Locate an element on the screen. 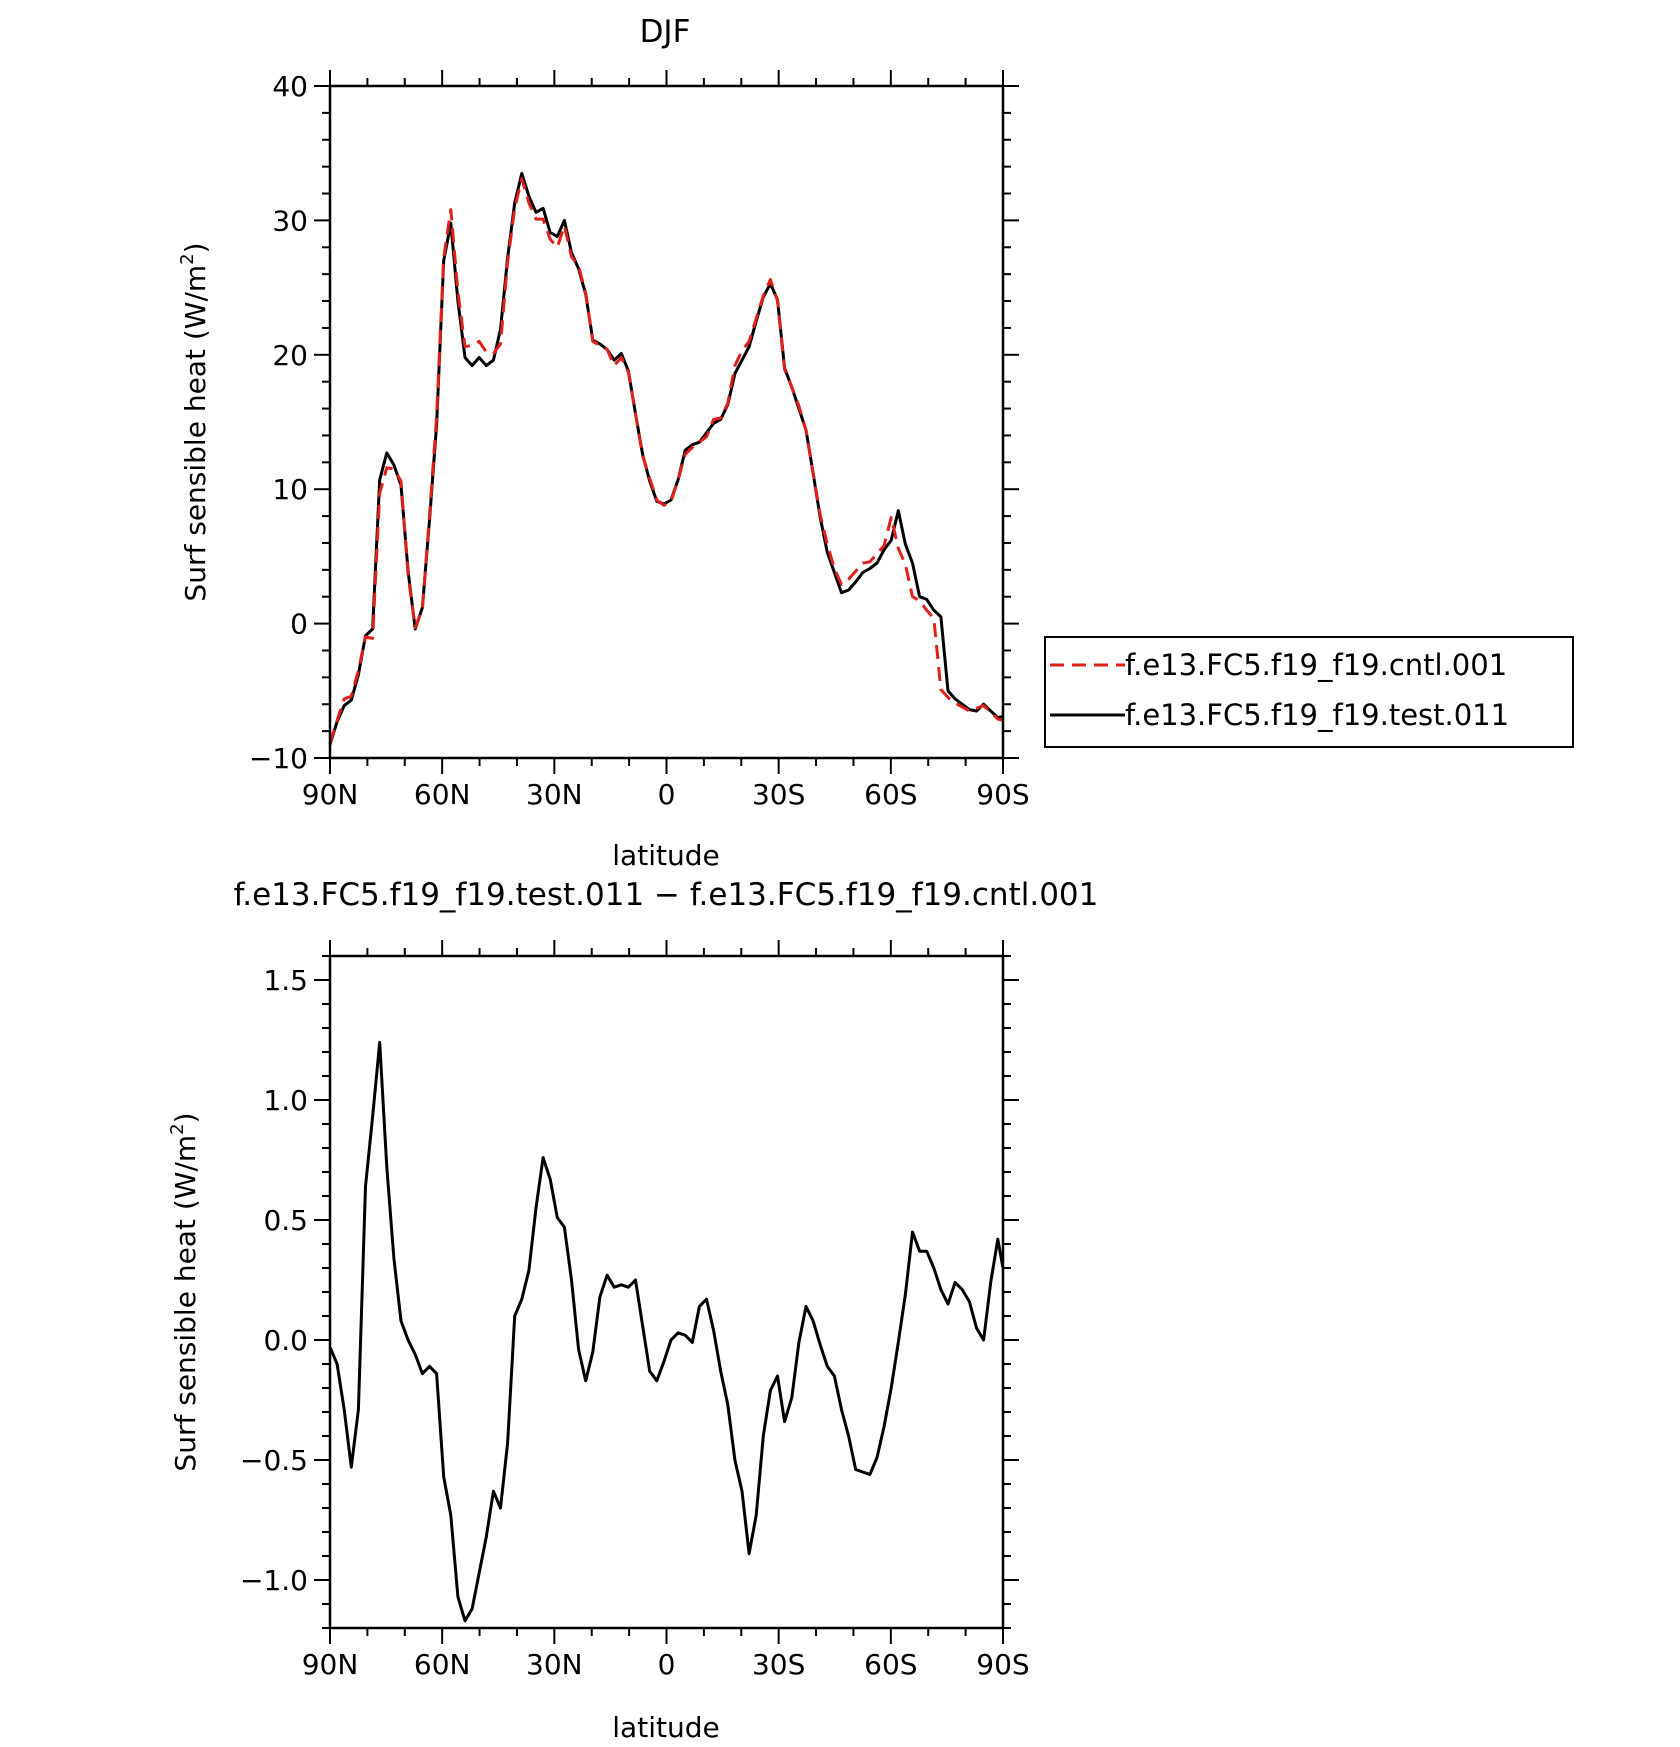 This screenshot has width=1680, height=1747. legend-label-cntl: f.e13.FC5.f19_f19.cntl.001 is located at coordinates (1316, 665).